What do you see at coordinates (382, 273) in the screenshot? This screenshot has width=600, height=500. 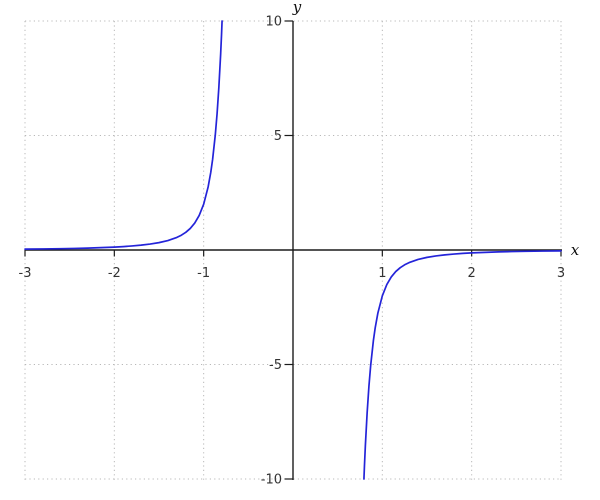 I see `x-tick-label: 1` at bounding box center [382, 273].